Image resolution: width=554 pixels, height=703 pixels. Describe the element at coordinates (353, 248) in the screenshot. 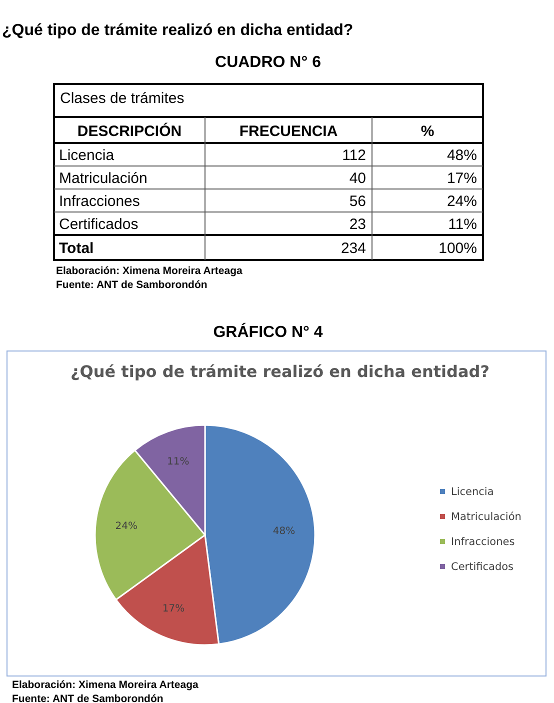

I see `text: 234` at that location.